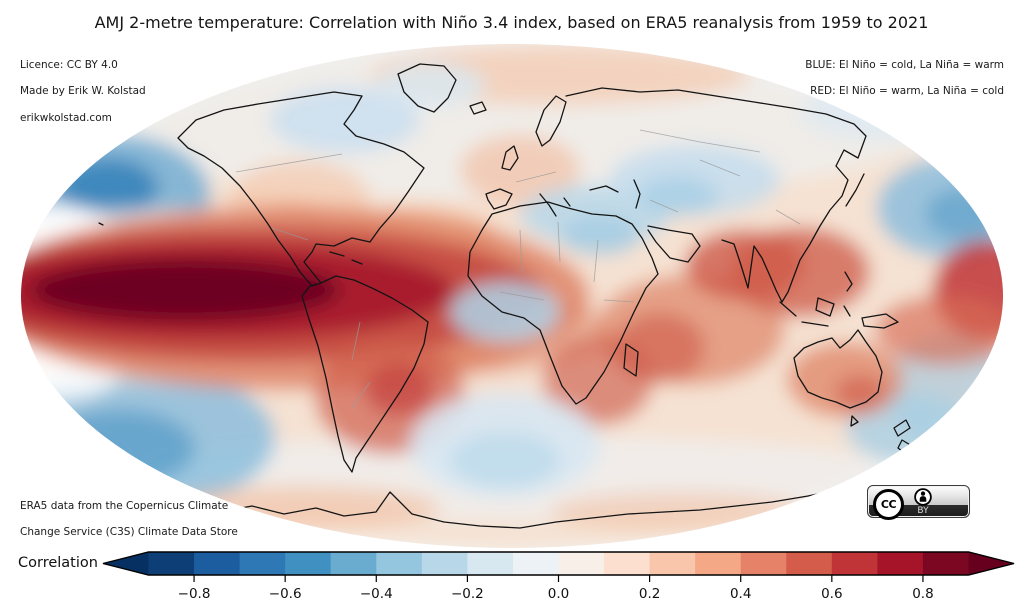 This screenshot has height=614, width=1023. What do you see at coordinates (880, 321) in the screenshot?
I see `coast-new-guinea` at bounding box center [880, 321].